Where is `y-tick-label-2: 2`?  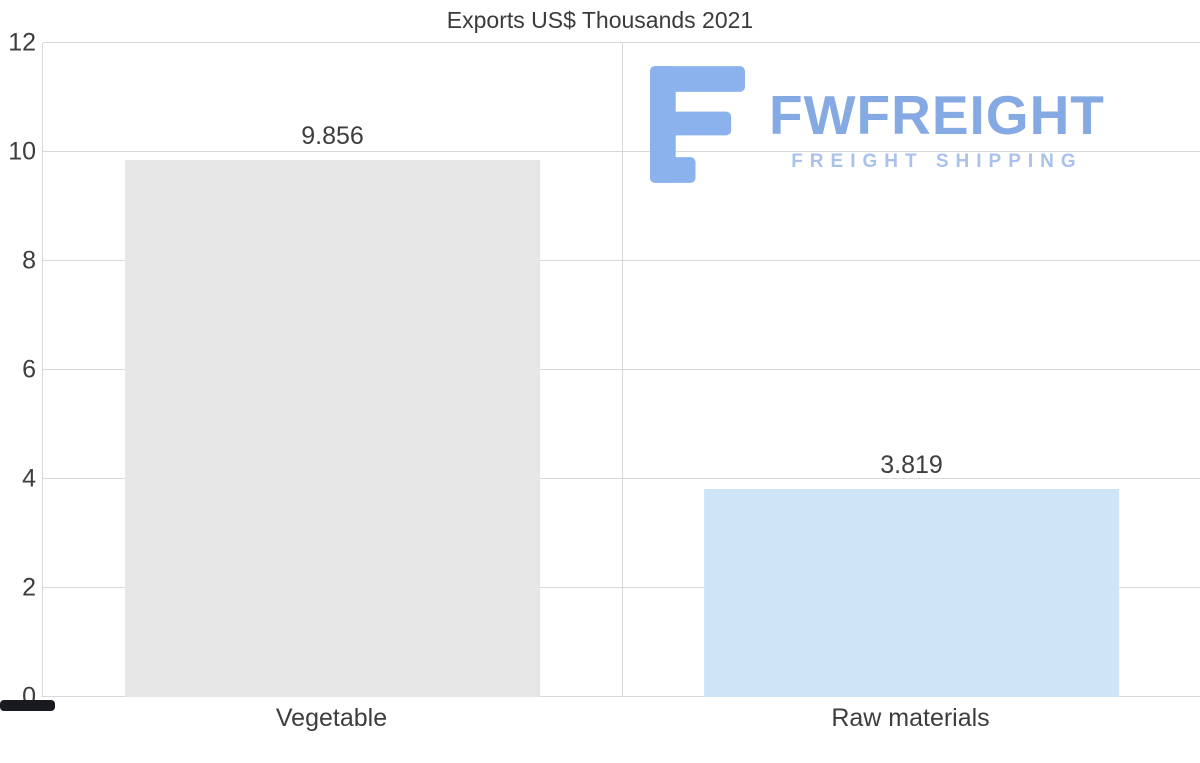
y-tick-label-2: 2 is located at coordinates (29, 587).